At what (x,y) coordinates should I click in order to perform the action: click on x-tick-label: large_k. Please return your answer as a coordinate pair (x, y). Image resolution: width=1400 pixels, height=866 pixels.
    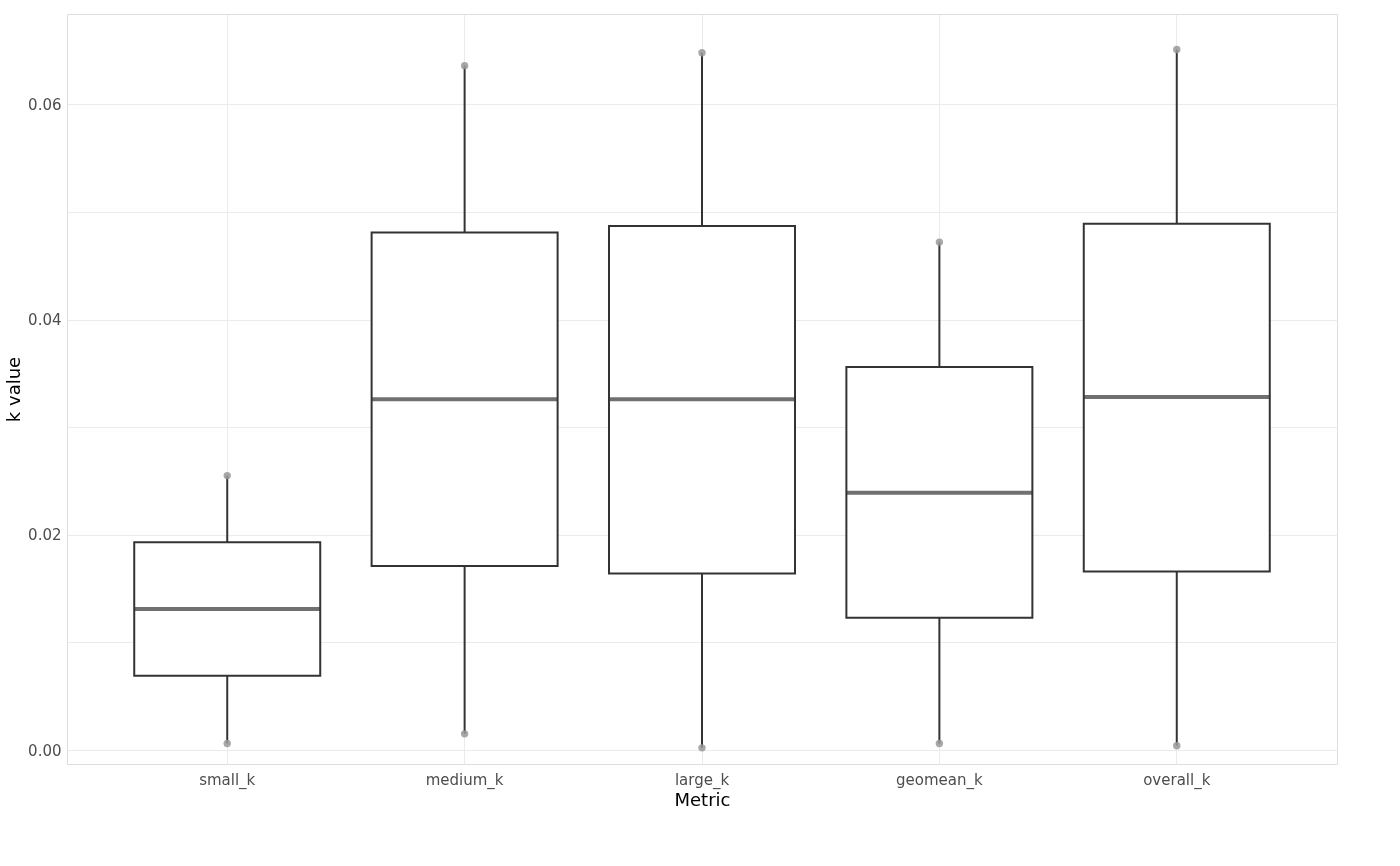
    Looking at the image, I should click on (702, 780).